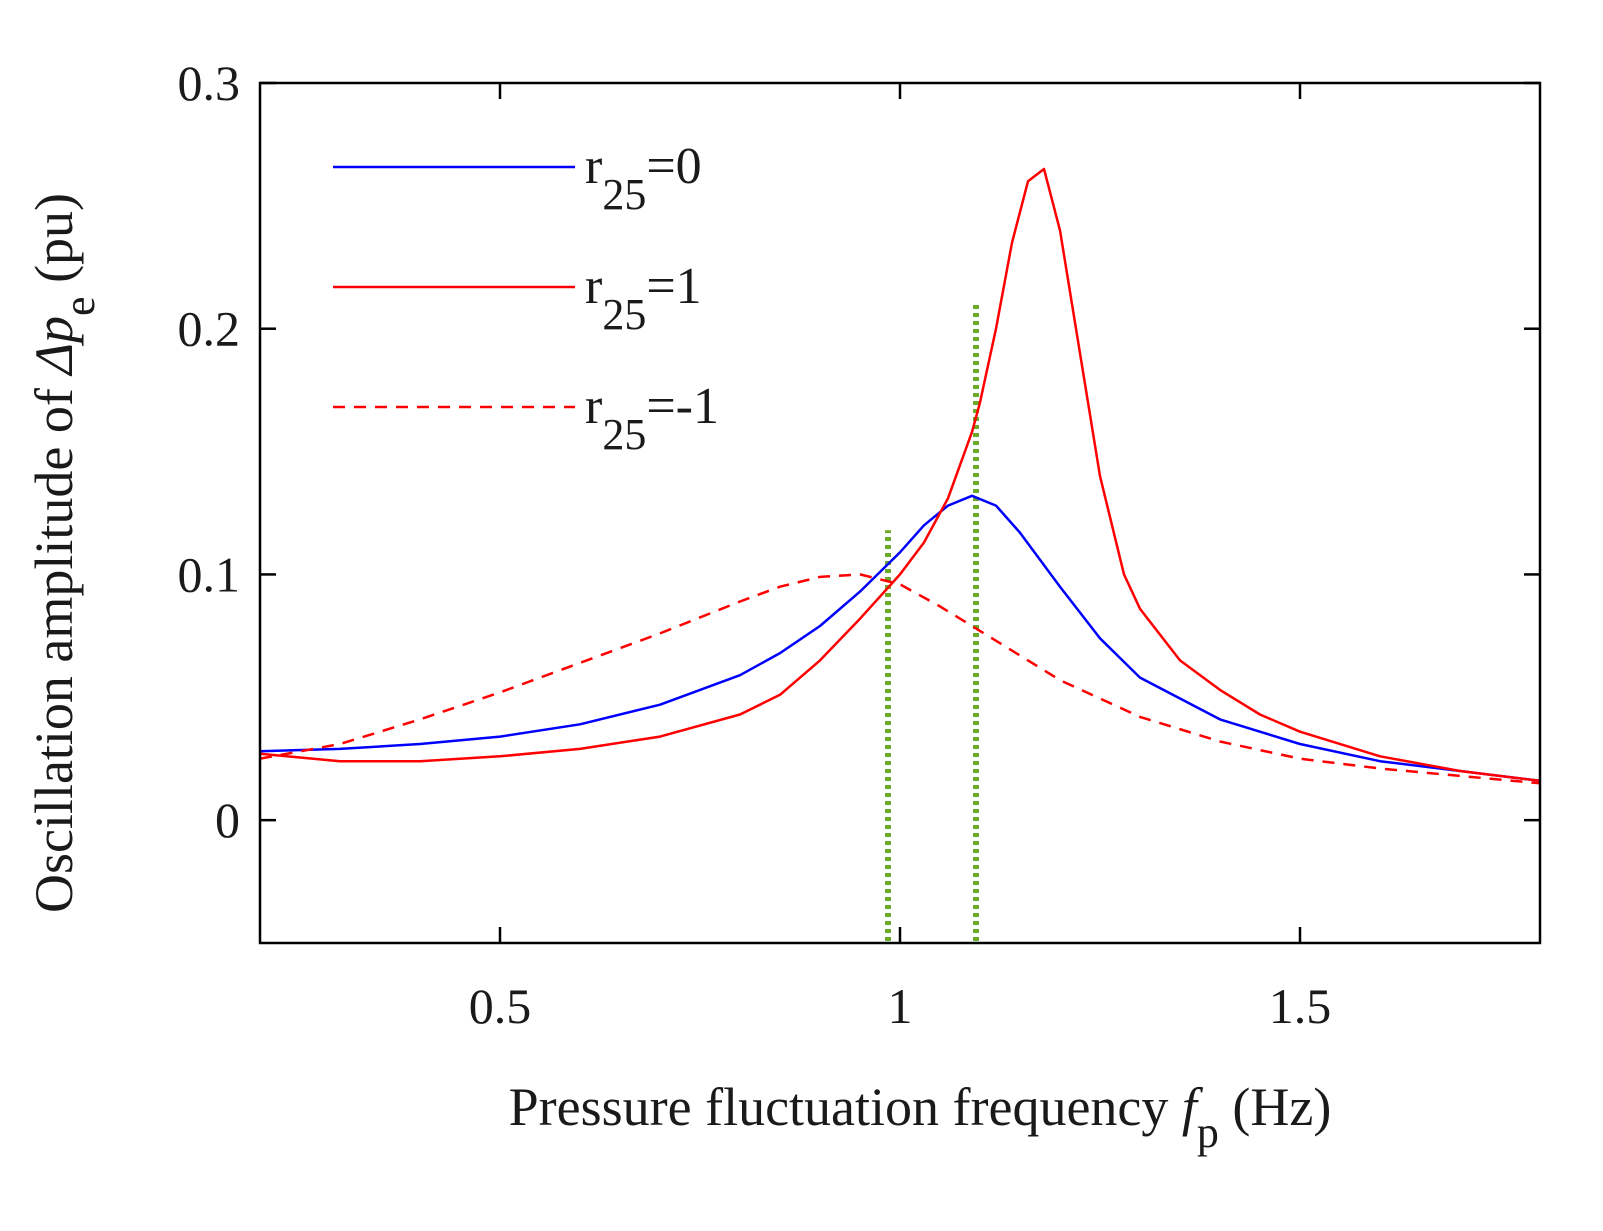  What do you see at coordinates (209, 83) in the screenshot?
I see `y-tick-label: 0.3` at bounding box center [209, 83].